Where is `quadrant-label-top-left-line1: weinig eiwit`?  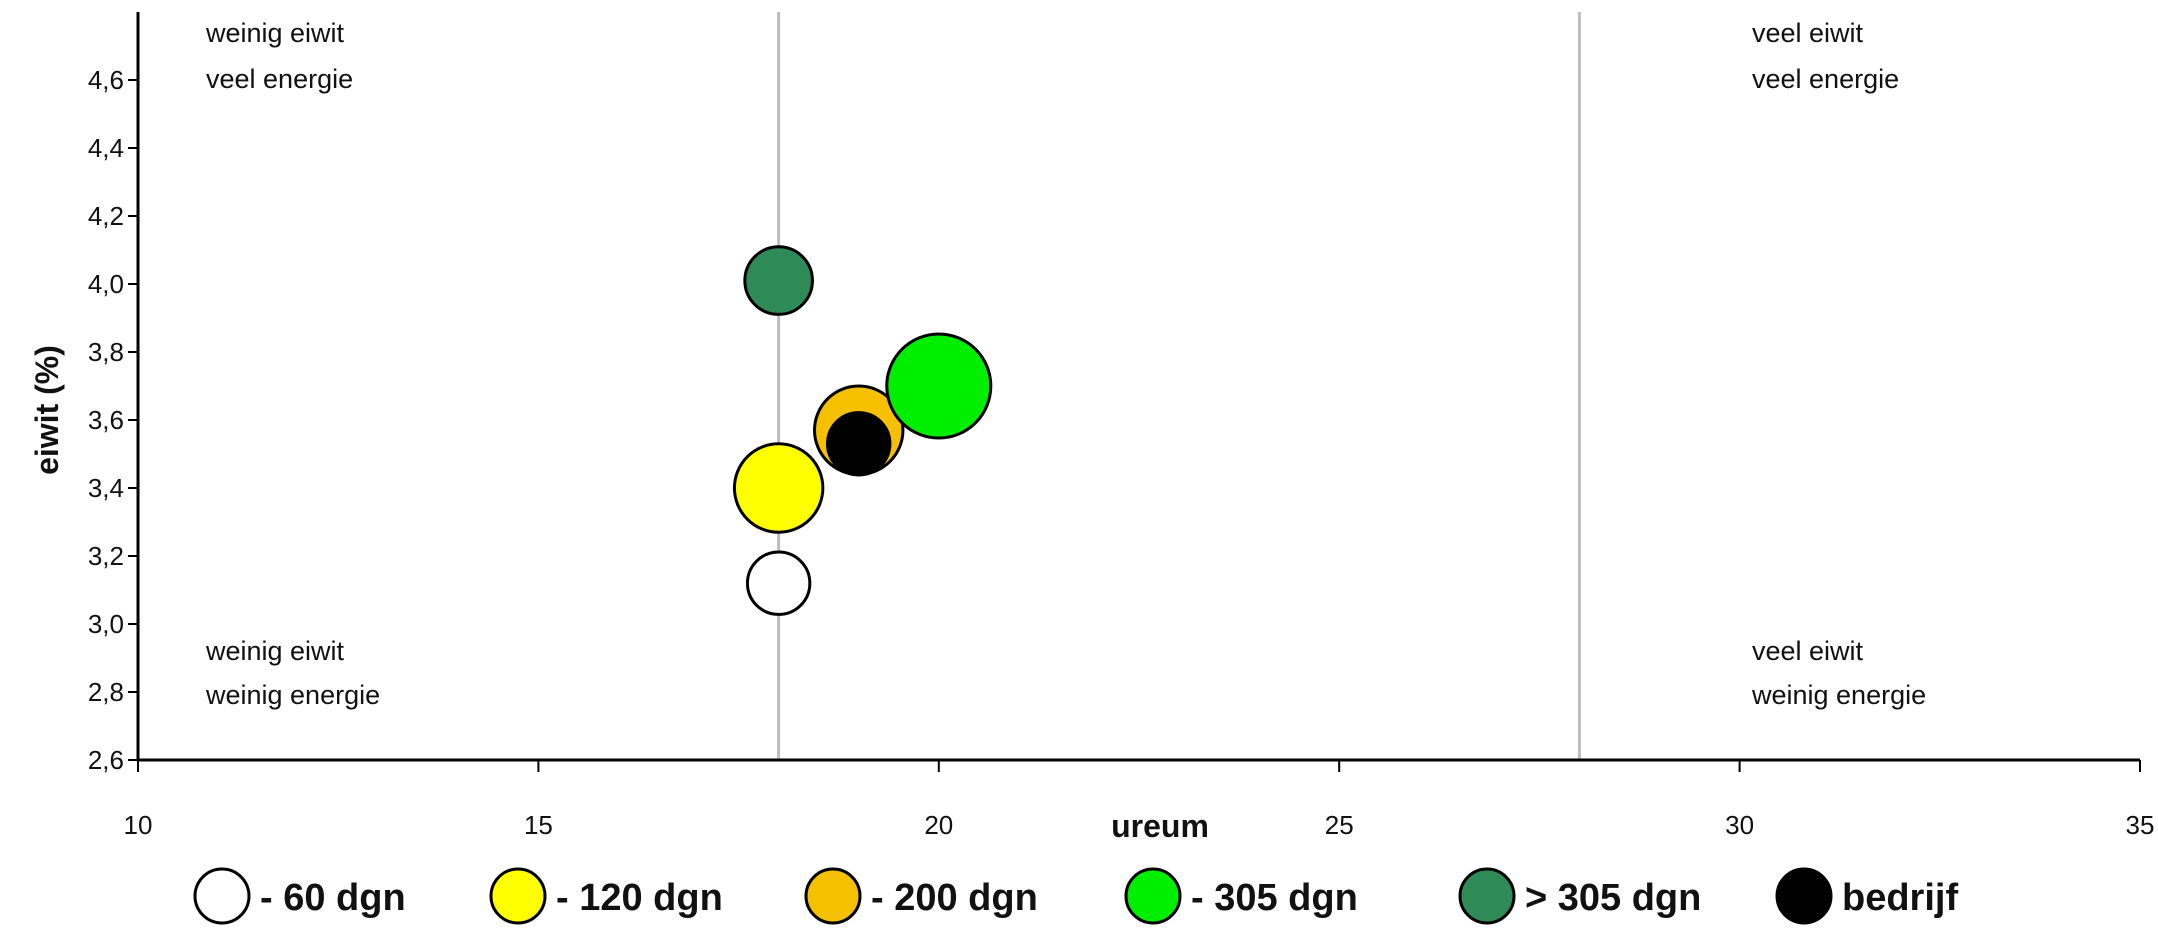
quadrant-label-top-left-line1: weinig eiwit is located at coordinates (275, 33).